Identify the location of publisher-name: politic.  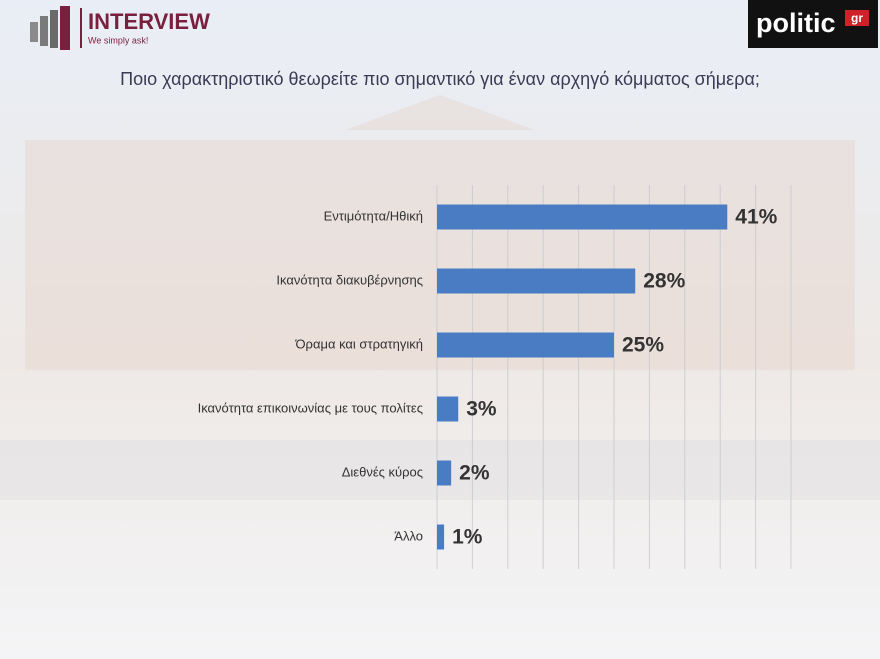
(796, 23).